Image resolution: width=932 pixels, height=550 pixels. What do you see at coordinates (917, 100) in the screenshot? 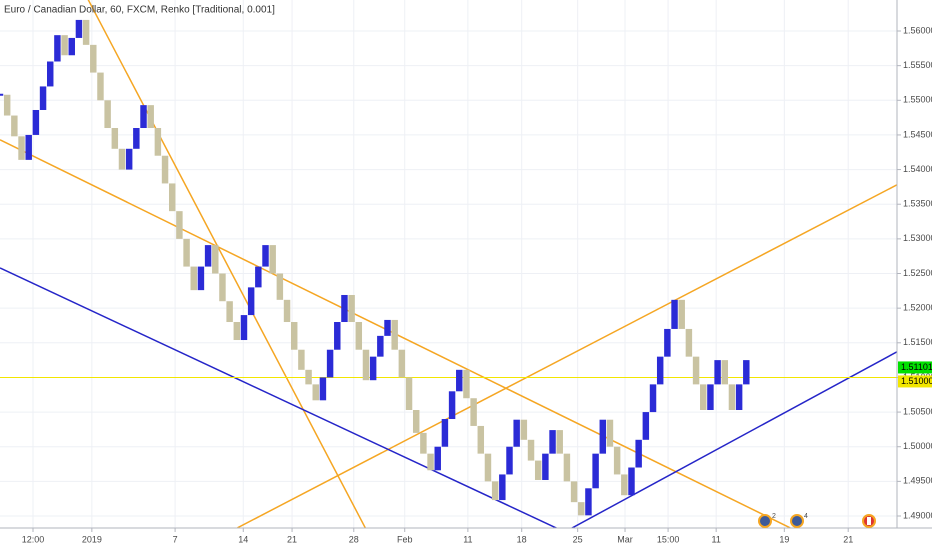
I see `y-tick-label: 1.55000` at bounding box center [917, 100].